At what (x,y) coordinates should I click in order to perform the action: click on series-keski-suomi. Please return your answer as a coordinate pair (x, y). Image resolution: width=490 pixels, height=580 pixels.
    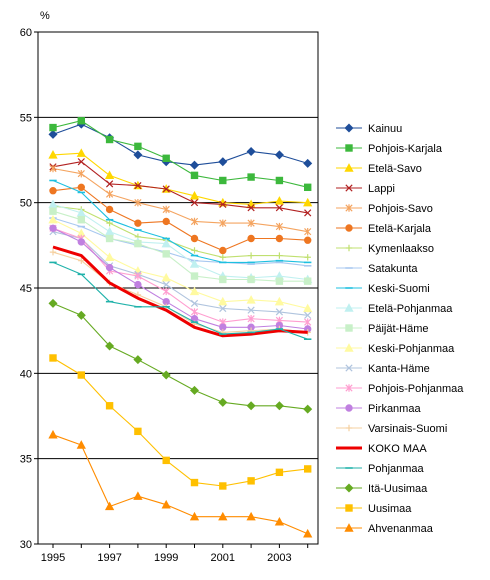
    Looking at the image, I should click on (180, 221).